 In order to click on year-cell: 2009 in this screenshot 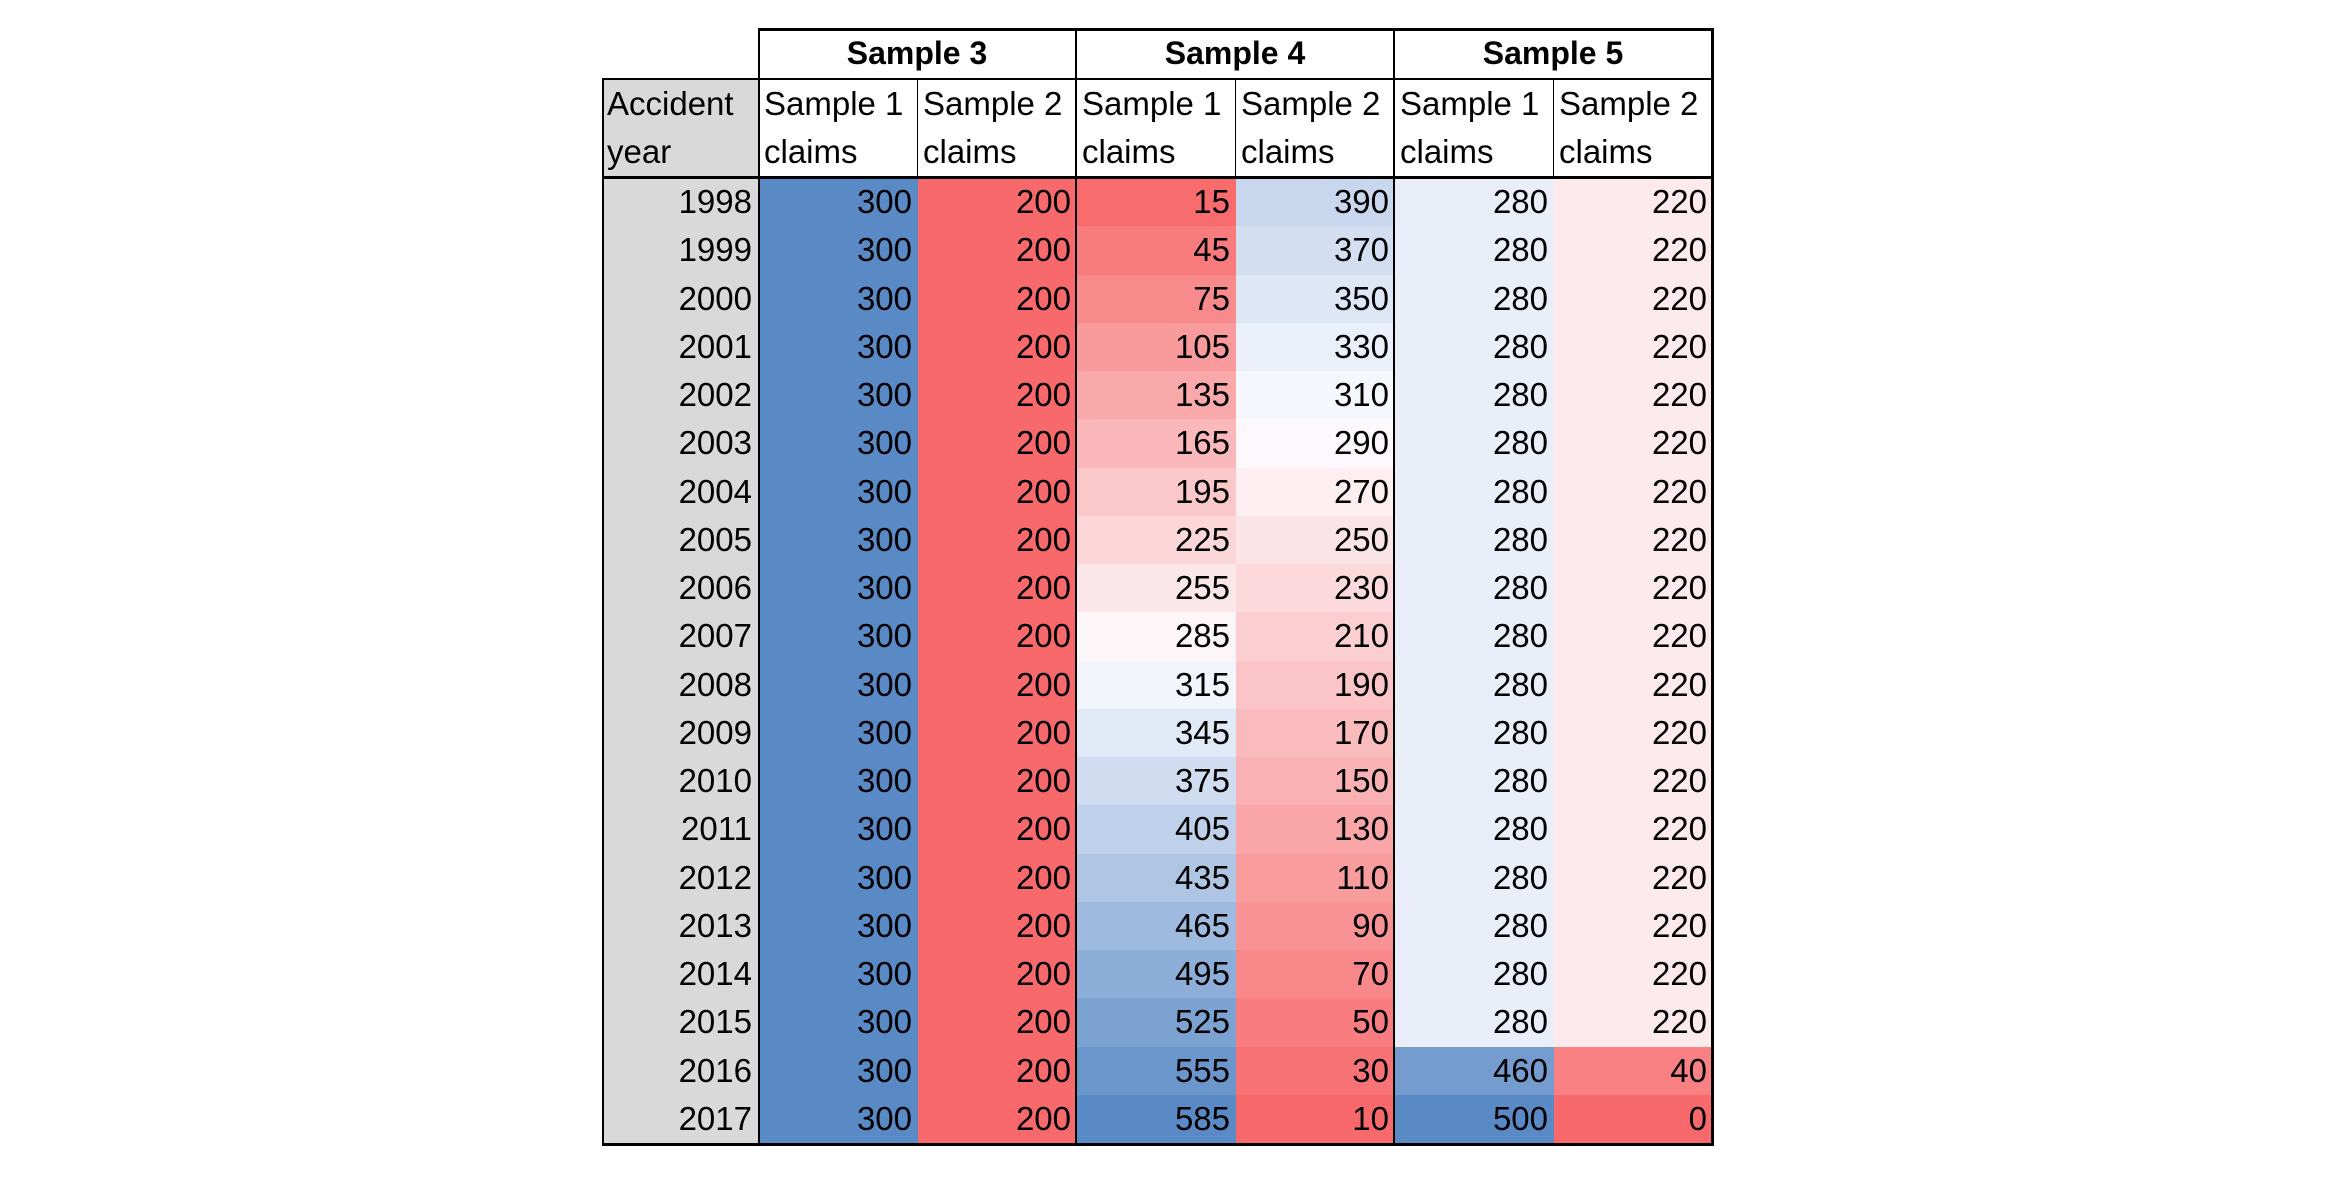, I will do `click(715, 732)`.